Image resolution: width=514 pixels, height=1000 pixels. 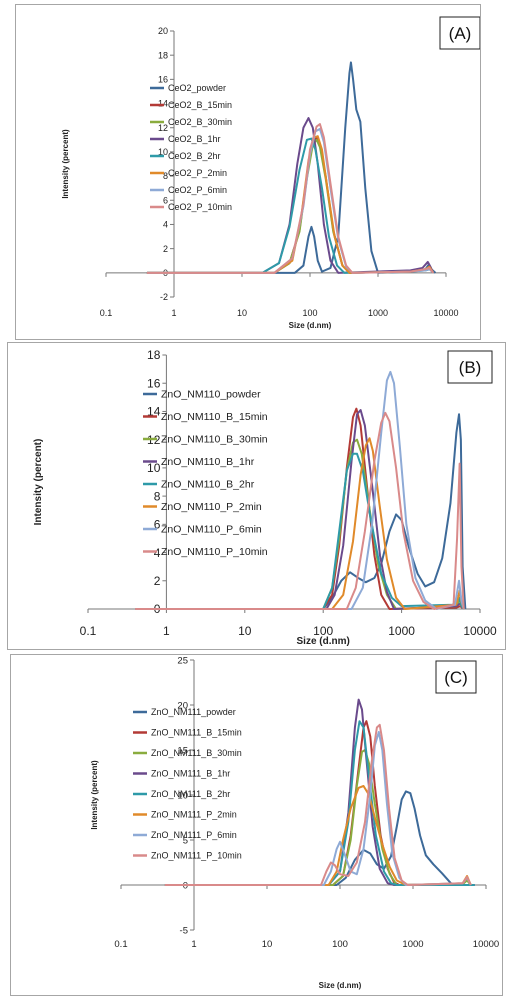 What do you see at coordinates (214, 417) in the screenshot?
I see `legend-label: ZnO_NM110_B_15min` at bounding box center [214, 417].